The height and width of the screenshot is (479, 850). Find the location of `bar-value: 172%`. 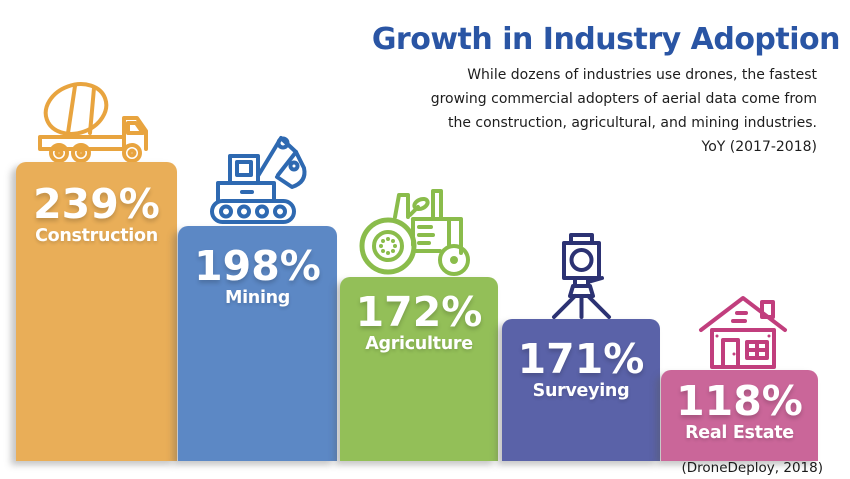

bar-value: 172% is located at coordinates (419, 312).